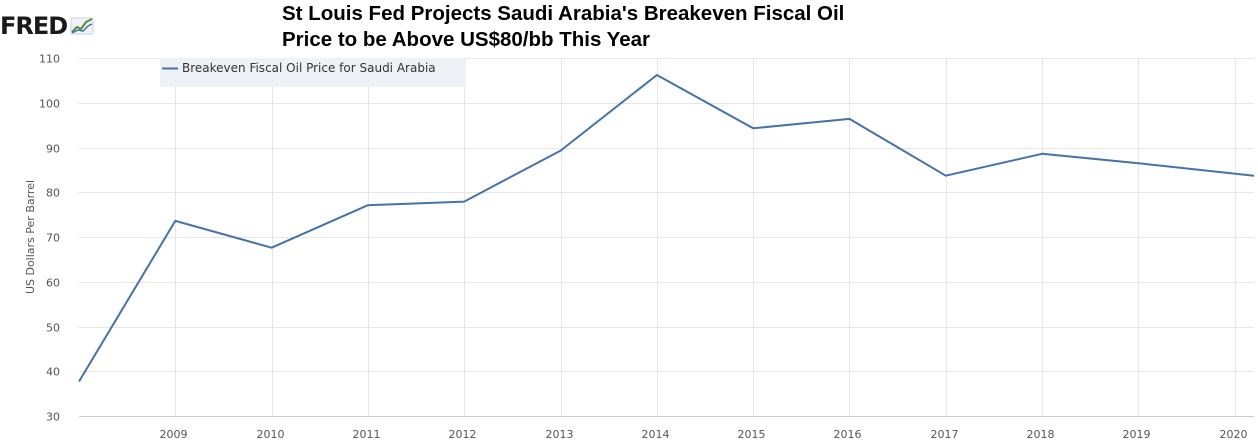  Describe the element at coordinates (656, 434) in the screenshot. I see `x-tick-label: 2014` at that location.